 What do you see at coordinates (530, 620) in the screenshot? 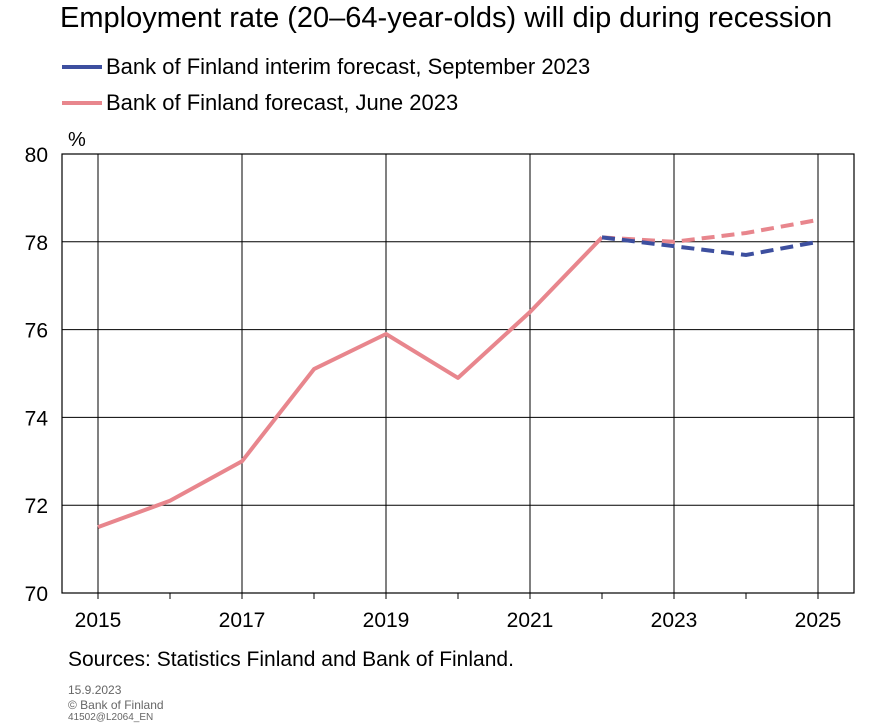
I see `x-tick-label-2021: 2021` at bounding box center [530, 620].